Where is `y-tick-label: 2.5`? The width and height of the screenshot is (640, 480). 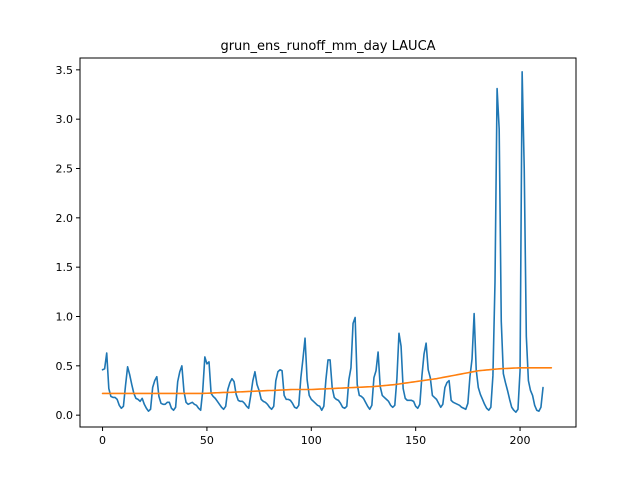 y-tick-label: 2.5 is located at coordinates (65, 169).